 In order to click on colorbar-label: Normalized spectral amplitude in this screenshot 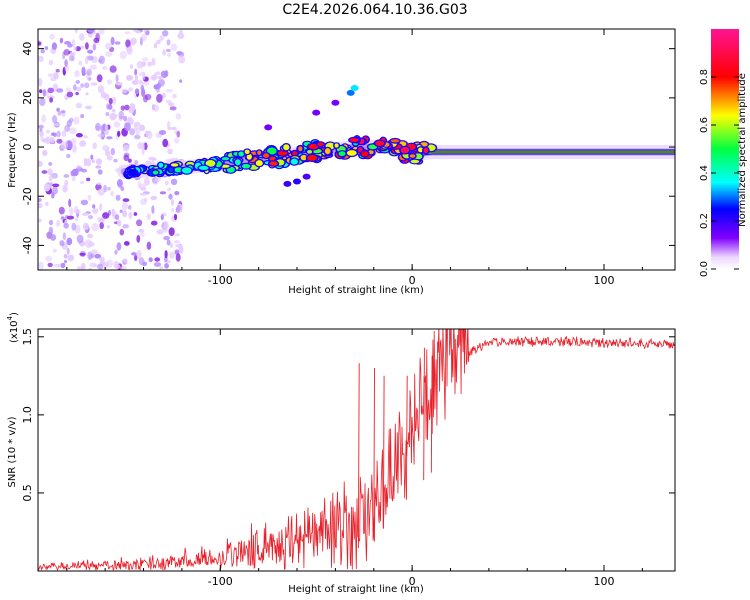, I will do `click(742, 150)`.